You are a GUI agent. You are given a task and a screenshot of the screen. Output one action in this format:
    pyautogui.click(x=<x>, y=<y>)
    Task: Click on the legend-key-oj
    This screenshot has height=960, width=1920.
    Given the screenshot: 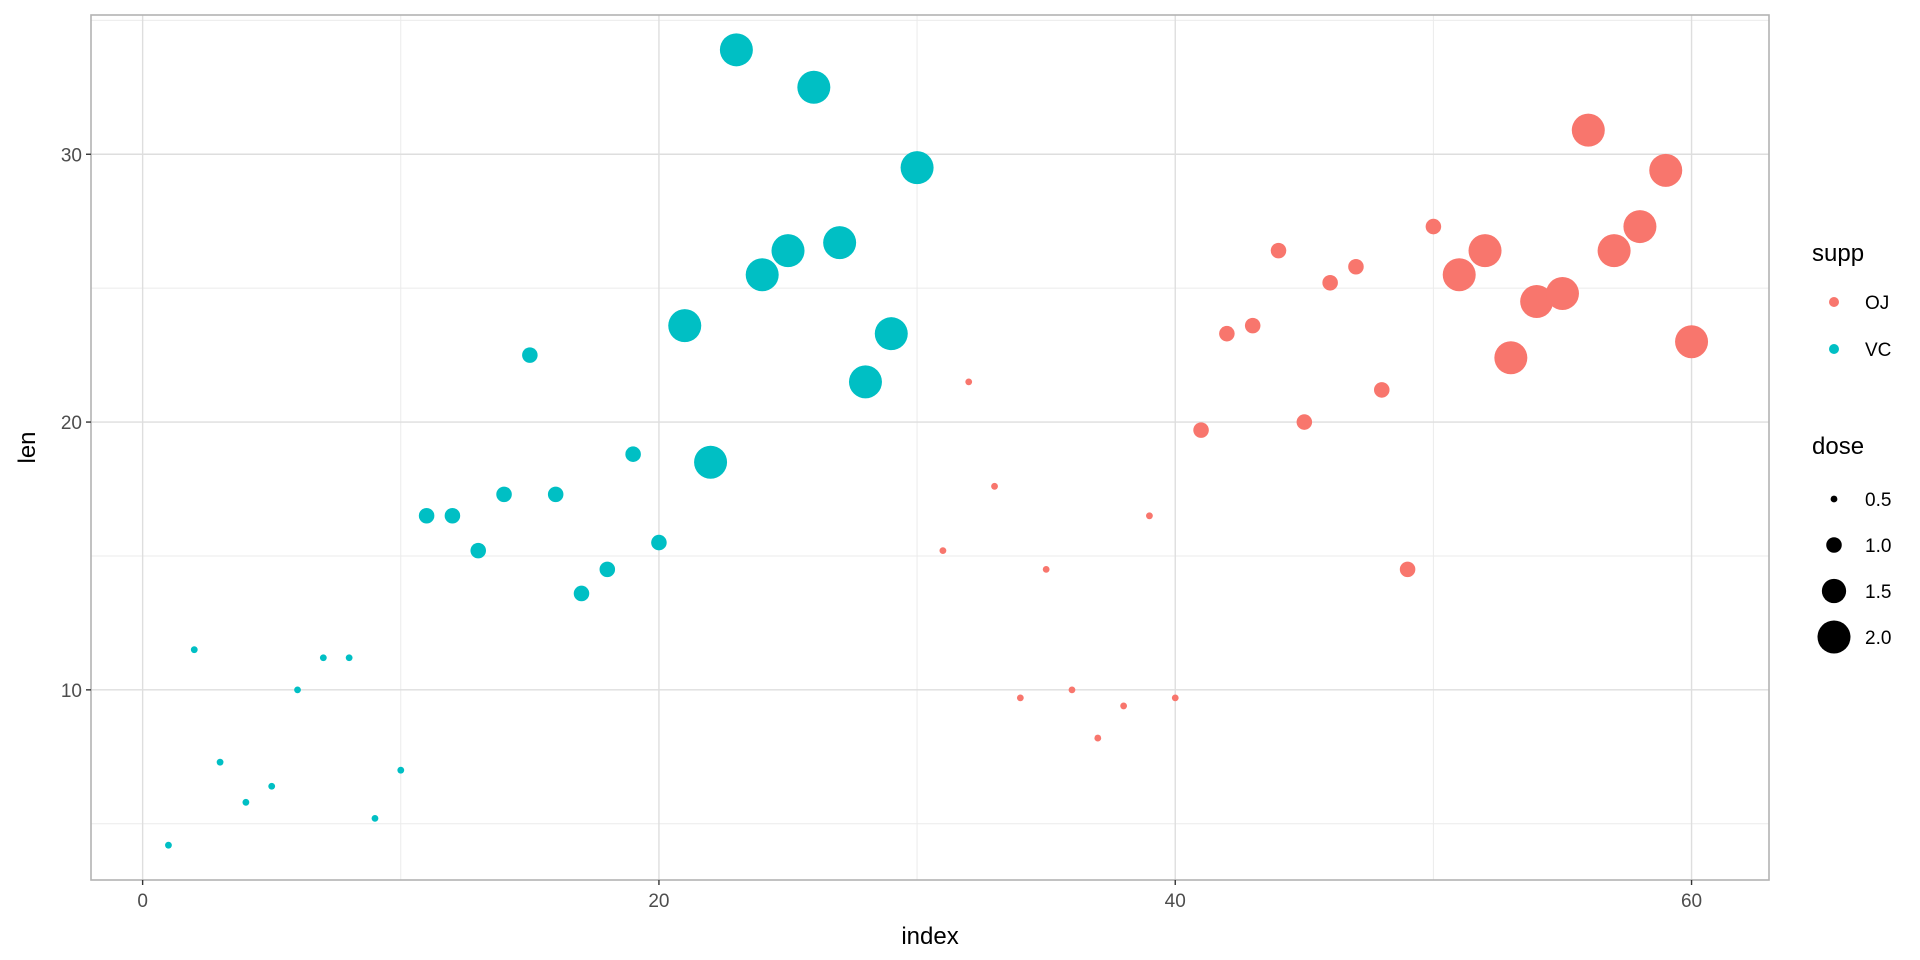 What is the action you would take?
    pyautogui.click(x=1834, y=302)
    